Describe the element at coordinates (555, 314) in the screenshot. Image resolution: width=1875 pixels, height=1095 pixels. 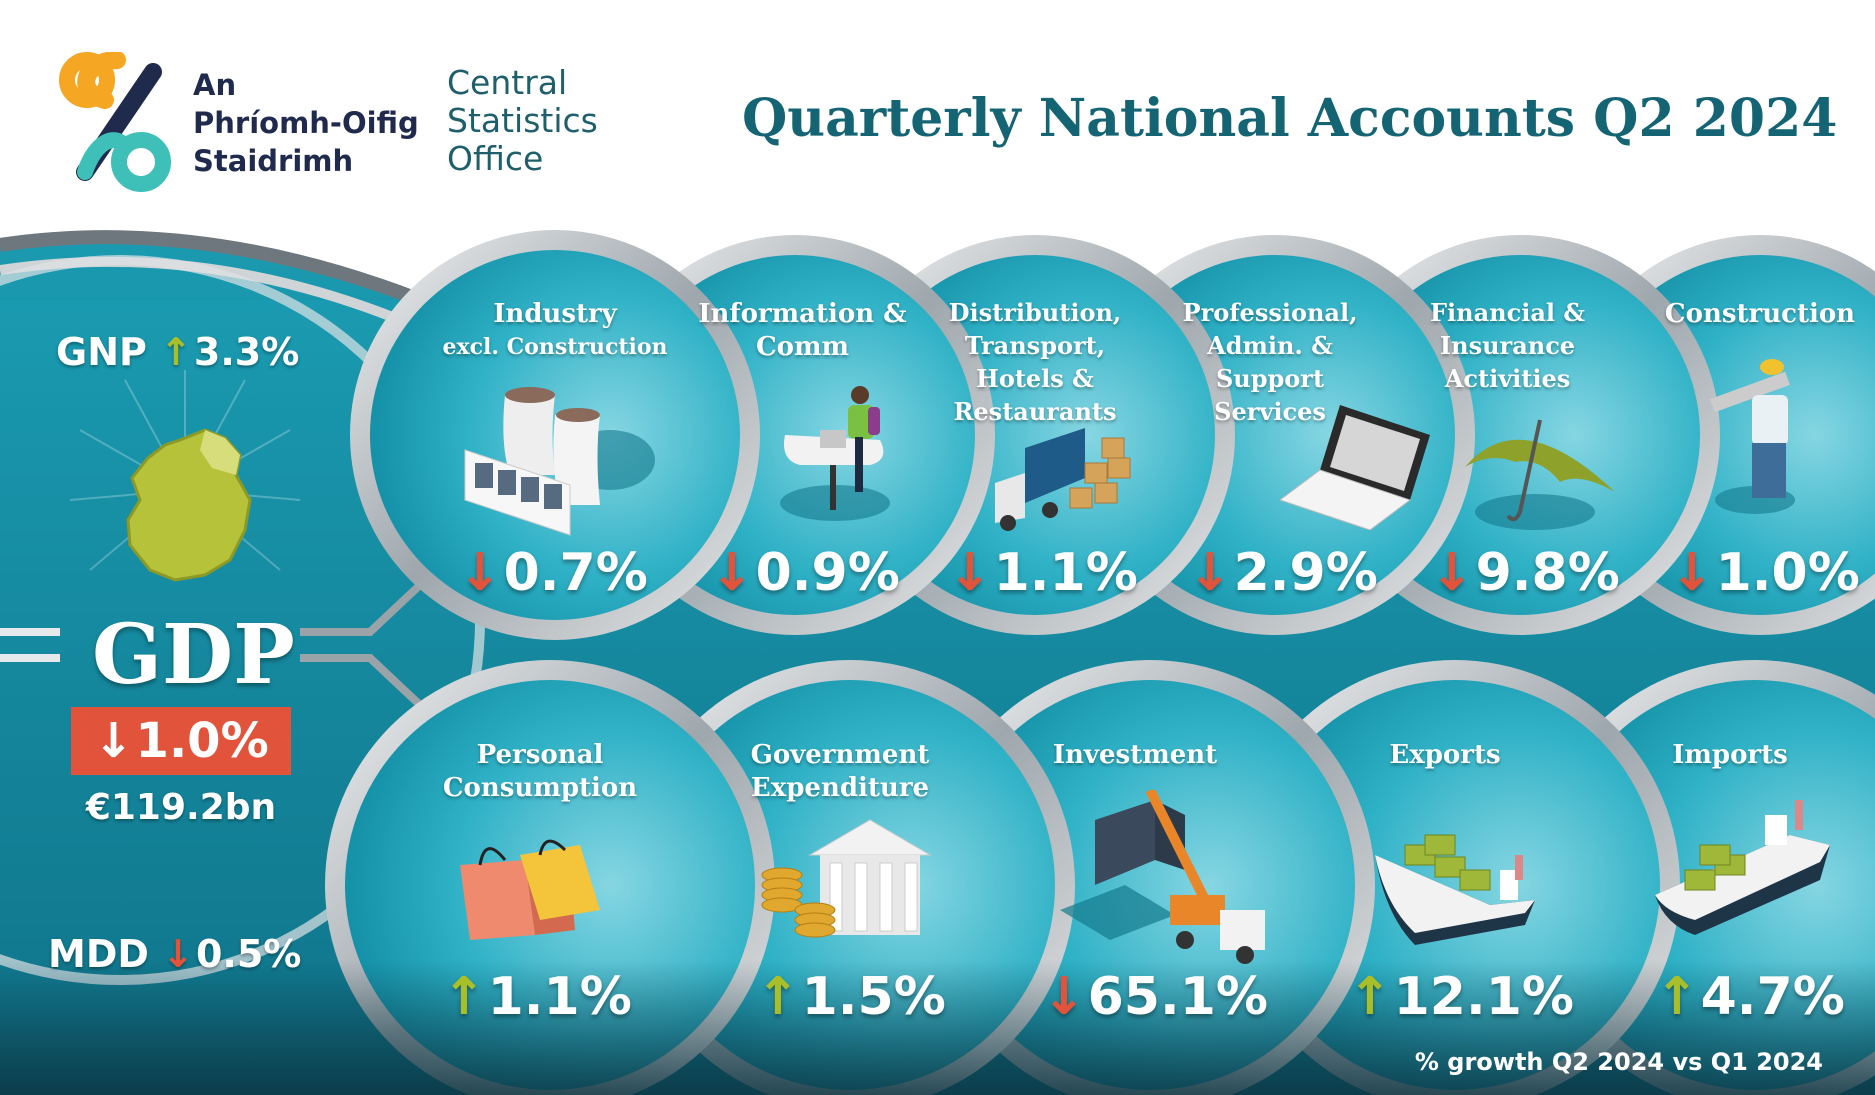
I see `sector-label-text: Industry` at that location.